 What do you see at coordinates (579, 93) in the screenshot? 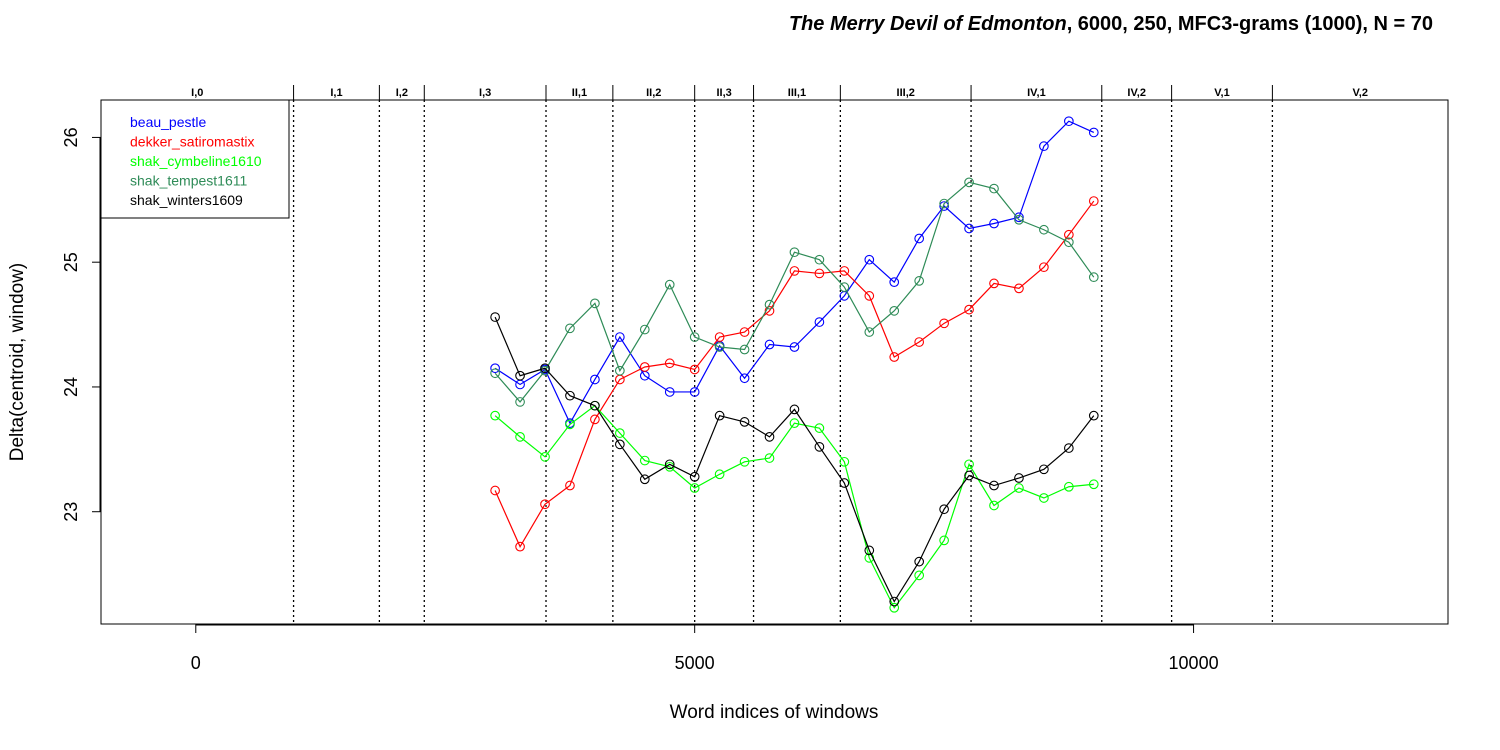
I see `scene-label: II,1` at bounding box center [579, 93].